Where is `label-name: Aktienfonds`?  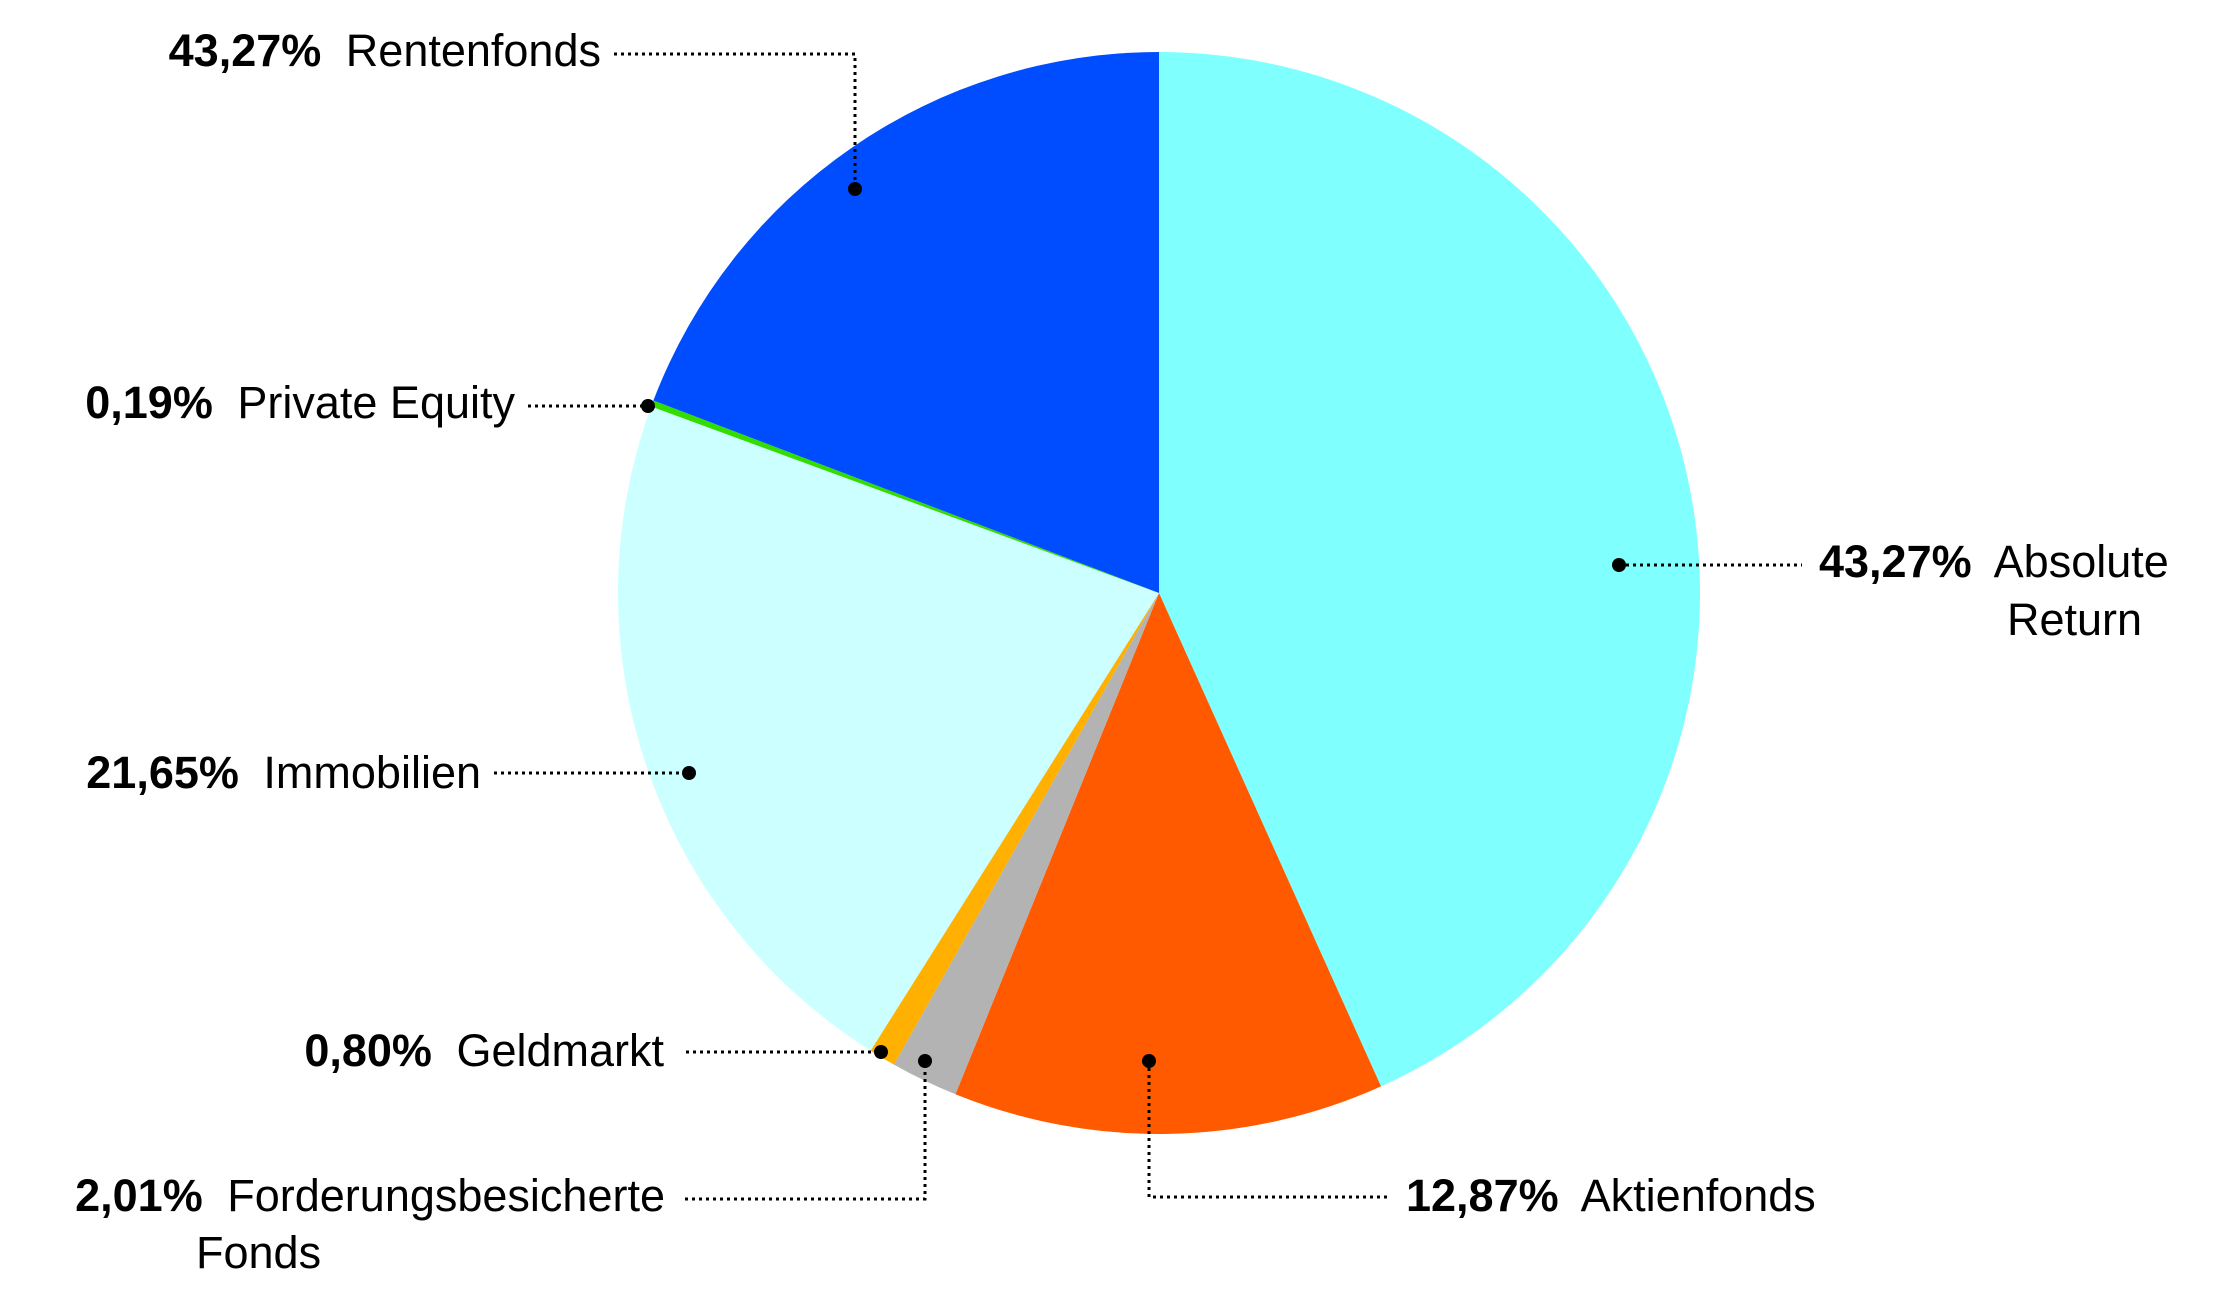
label-name: Aktienfonds is located at coordinates (1698, 1195).